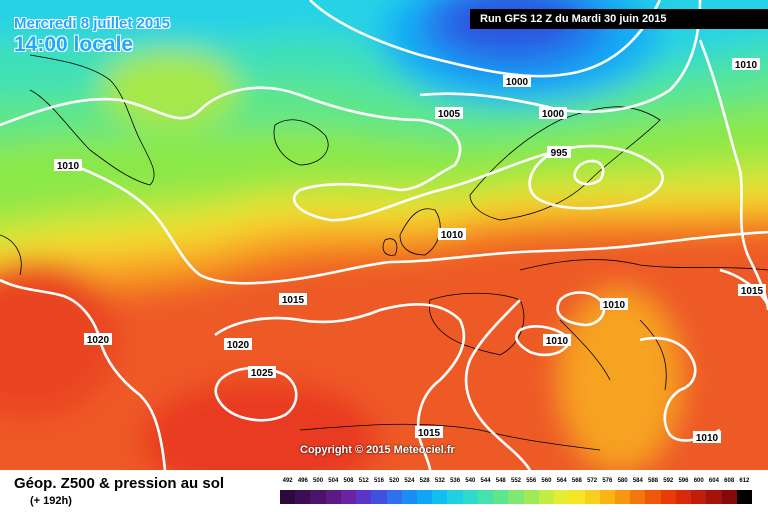 This screenshot has height=512, width=768. What do you see at coordinates (424, 481) in the screenshot?
I see `scale-label: 528` at bounding box center [424, 481].